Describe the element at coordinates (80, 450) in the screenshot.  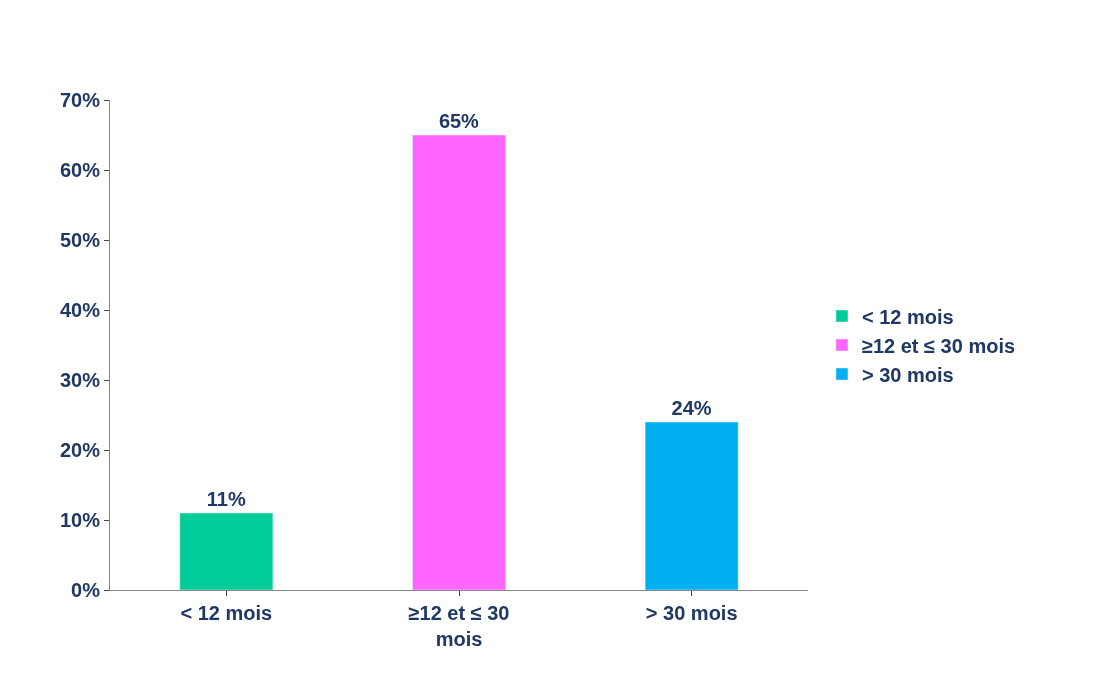
I see `y-tick-label: 20%` at that location.